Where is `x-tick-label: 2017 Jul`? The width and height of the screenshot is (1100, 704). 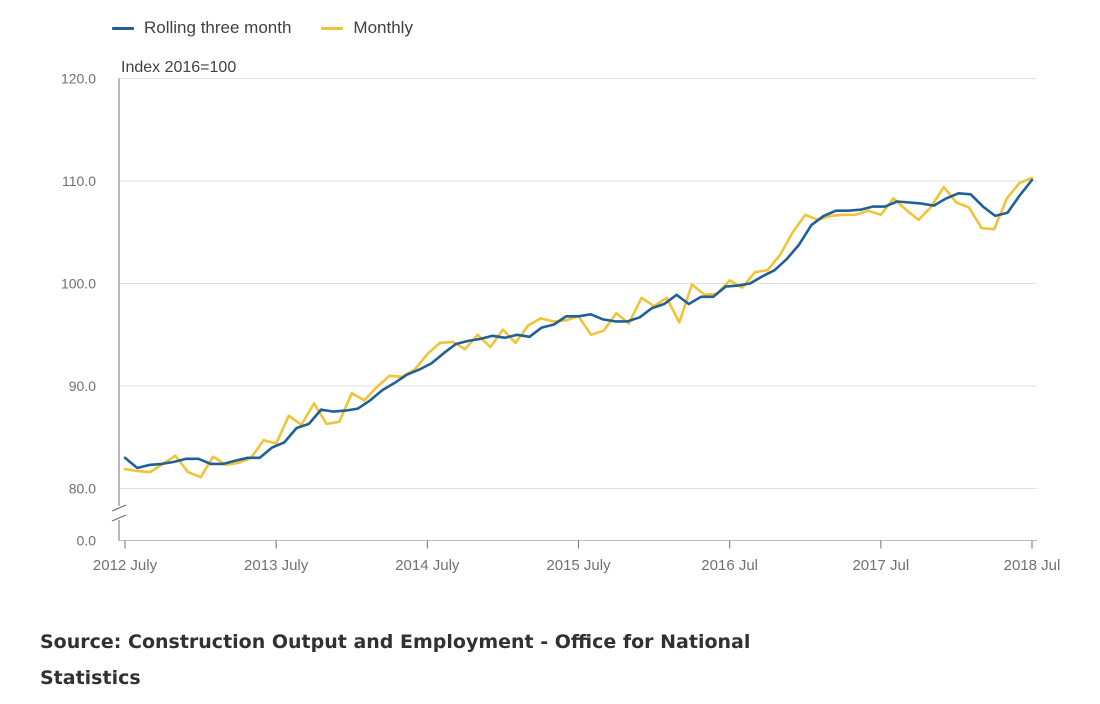 x-tick-label: 2017 Jul is located at coordinates (880, 565).